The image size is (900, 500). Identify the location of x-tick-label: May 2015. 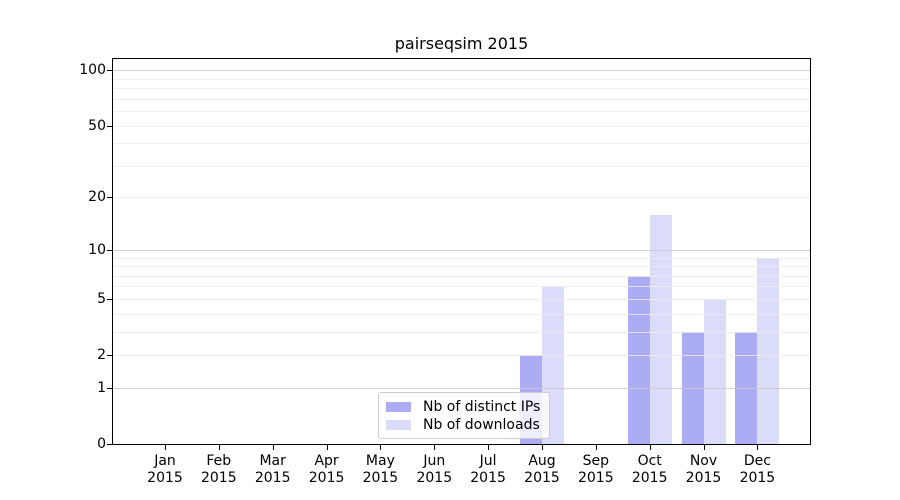
(380, 470).